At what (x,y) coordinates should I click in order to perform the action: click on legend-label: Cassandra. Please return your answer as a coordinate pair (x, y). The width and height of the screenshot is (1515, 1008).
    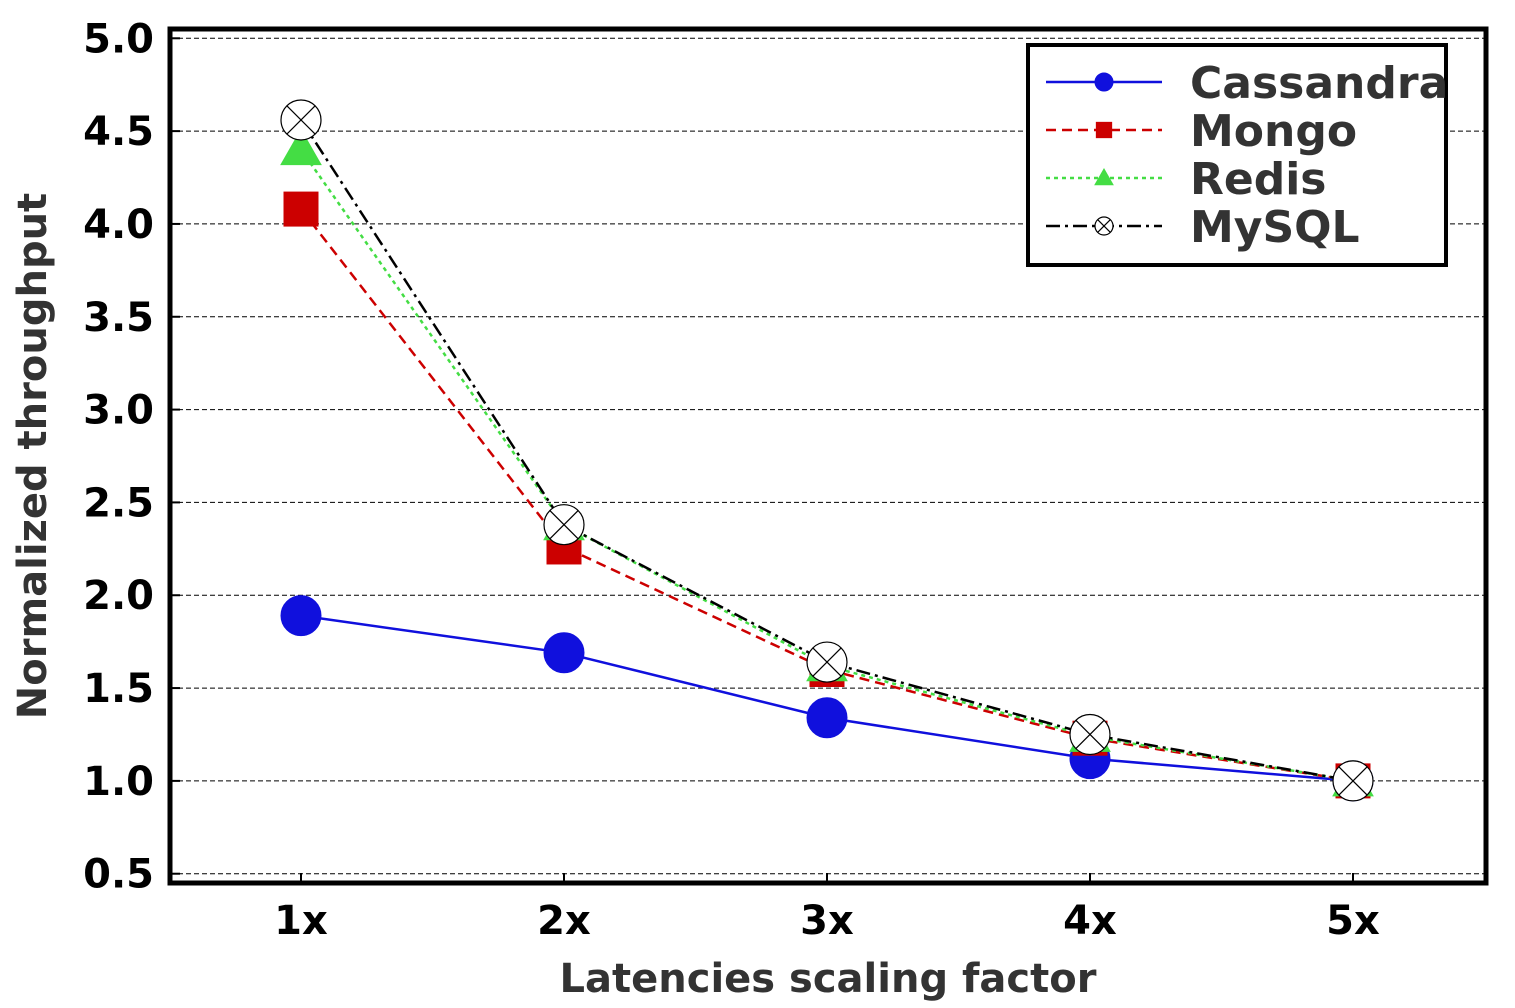
    Looking at the image, I should click on (1319, 83).